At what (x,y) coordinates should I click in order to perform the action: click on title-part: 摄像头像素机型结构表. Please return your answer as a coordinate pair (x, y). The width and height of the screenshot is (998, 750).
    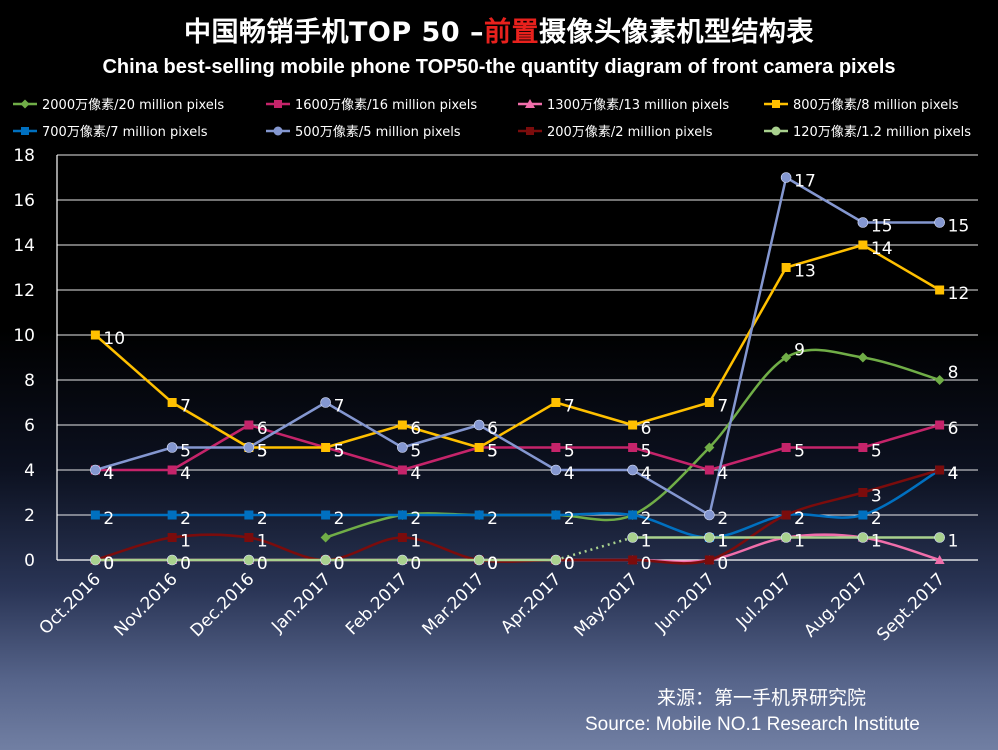
    Looking at the image, I should click on (677, 32).